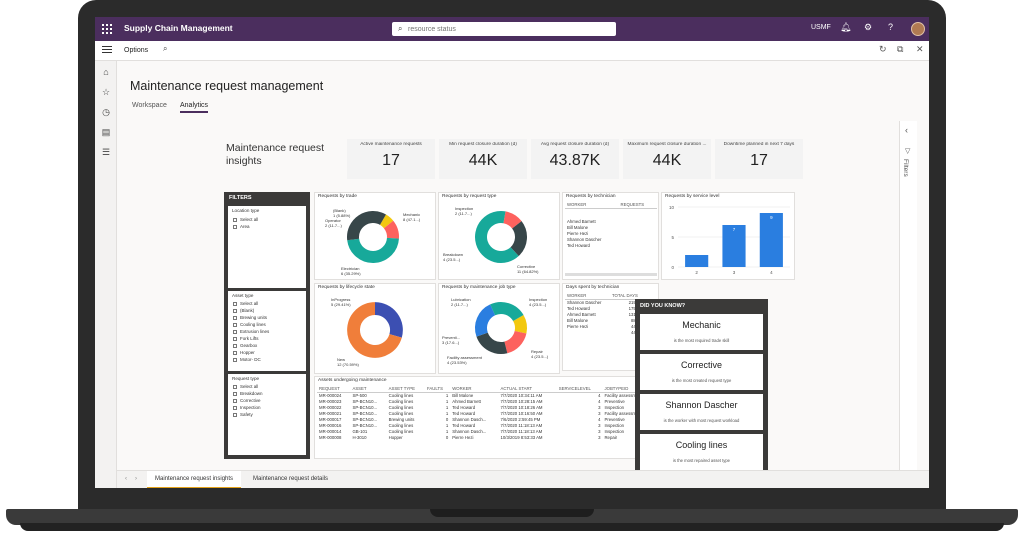 This screenshot has height=537, width=1024. What do you see at coordinates (251, 331) in the screenshot?
I see `slicer-option: Extrusion lines` at bounding box center [251, 331].